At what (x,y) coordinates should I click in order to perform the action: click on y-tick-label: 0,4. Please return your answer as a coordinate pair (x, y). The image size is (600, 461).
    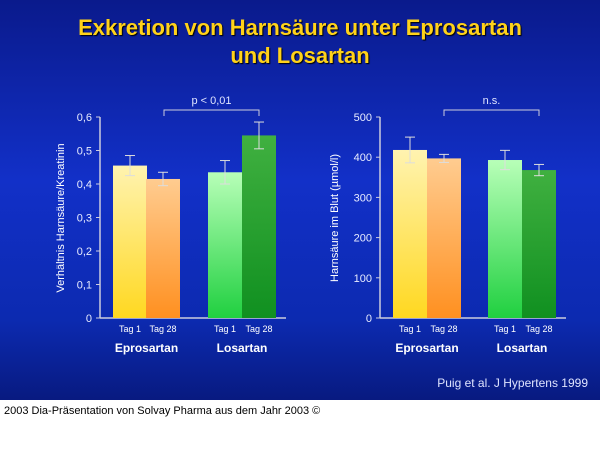
    Looking at the image, I should click on (84, 185).